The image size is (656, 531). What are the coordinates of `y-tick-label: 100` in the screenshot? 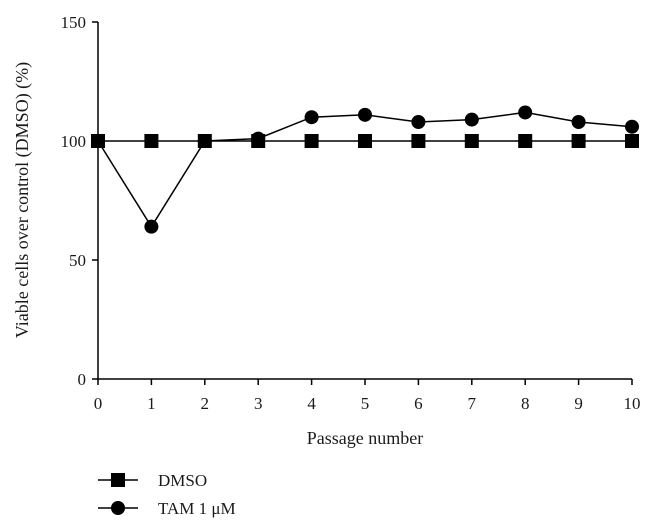 It's located at (74, 141).